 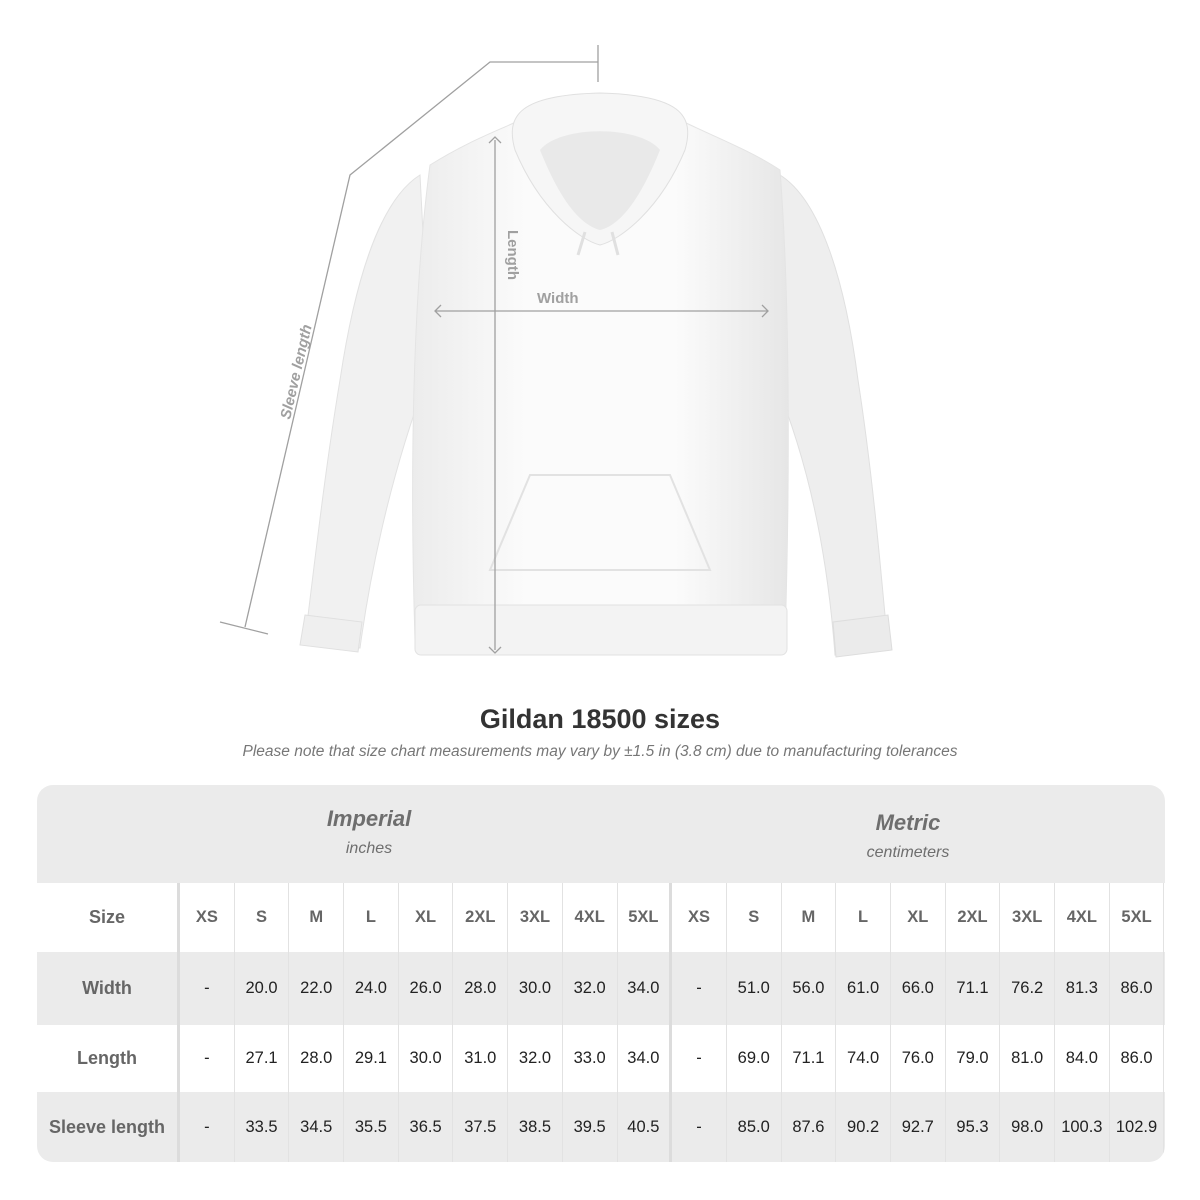 What do you see at coordinates (481, 1058) in the screenshot?
I see `value-cell-imperial: 31.0` at bounding box center [481, 1058].